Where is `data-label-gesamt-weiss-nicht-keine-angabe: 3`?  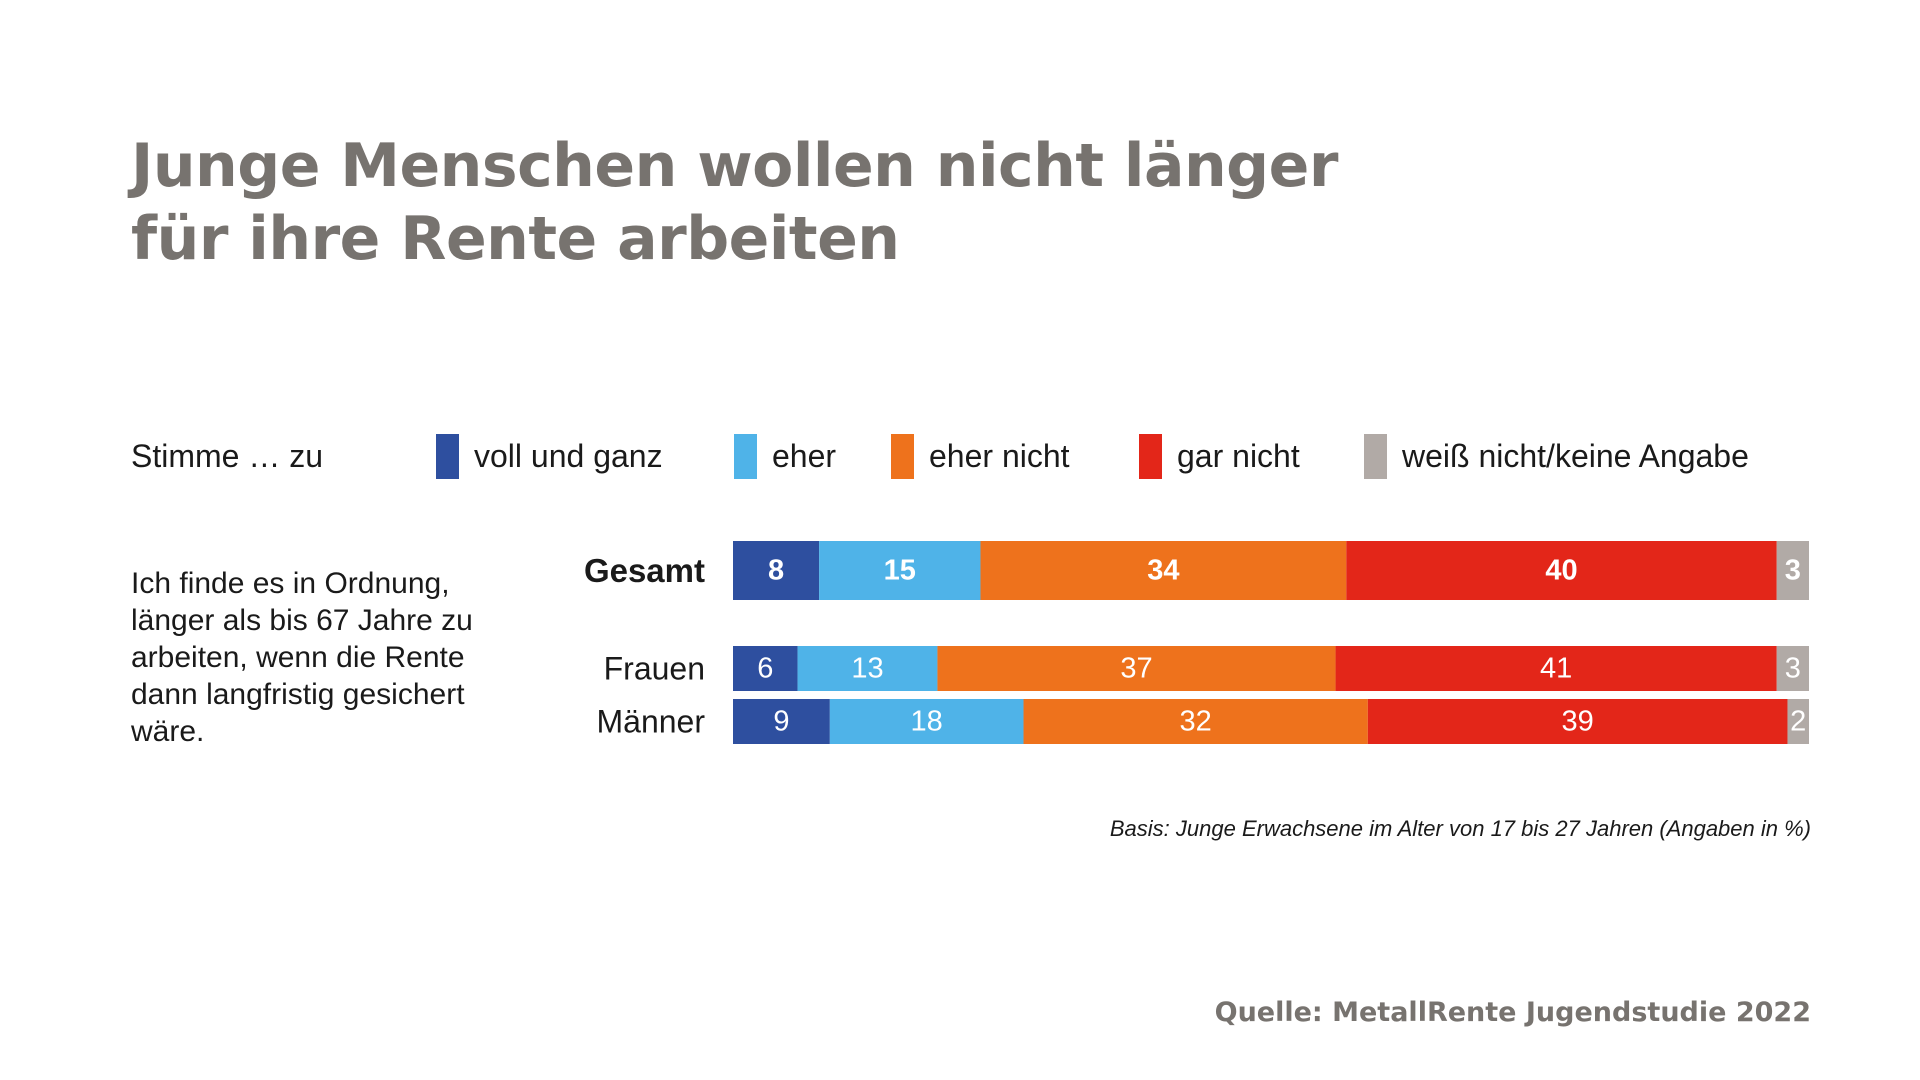
data-label-gesamt-weiss-nicht-keine-angabe: 3 is located at coordinates (1793, 571).